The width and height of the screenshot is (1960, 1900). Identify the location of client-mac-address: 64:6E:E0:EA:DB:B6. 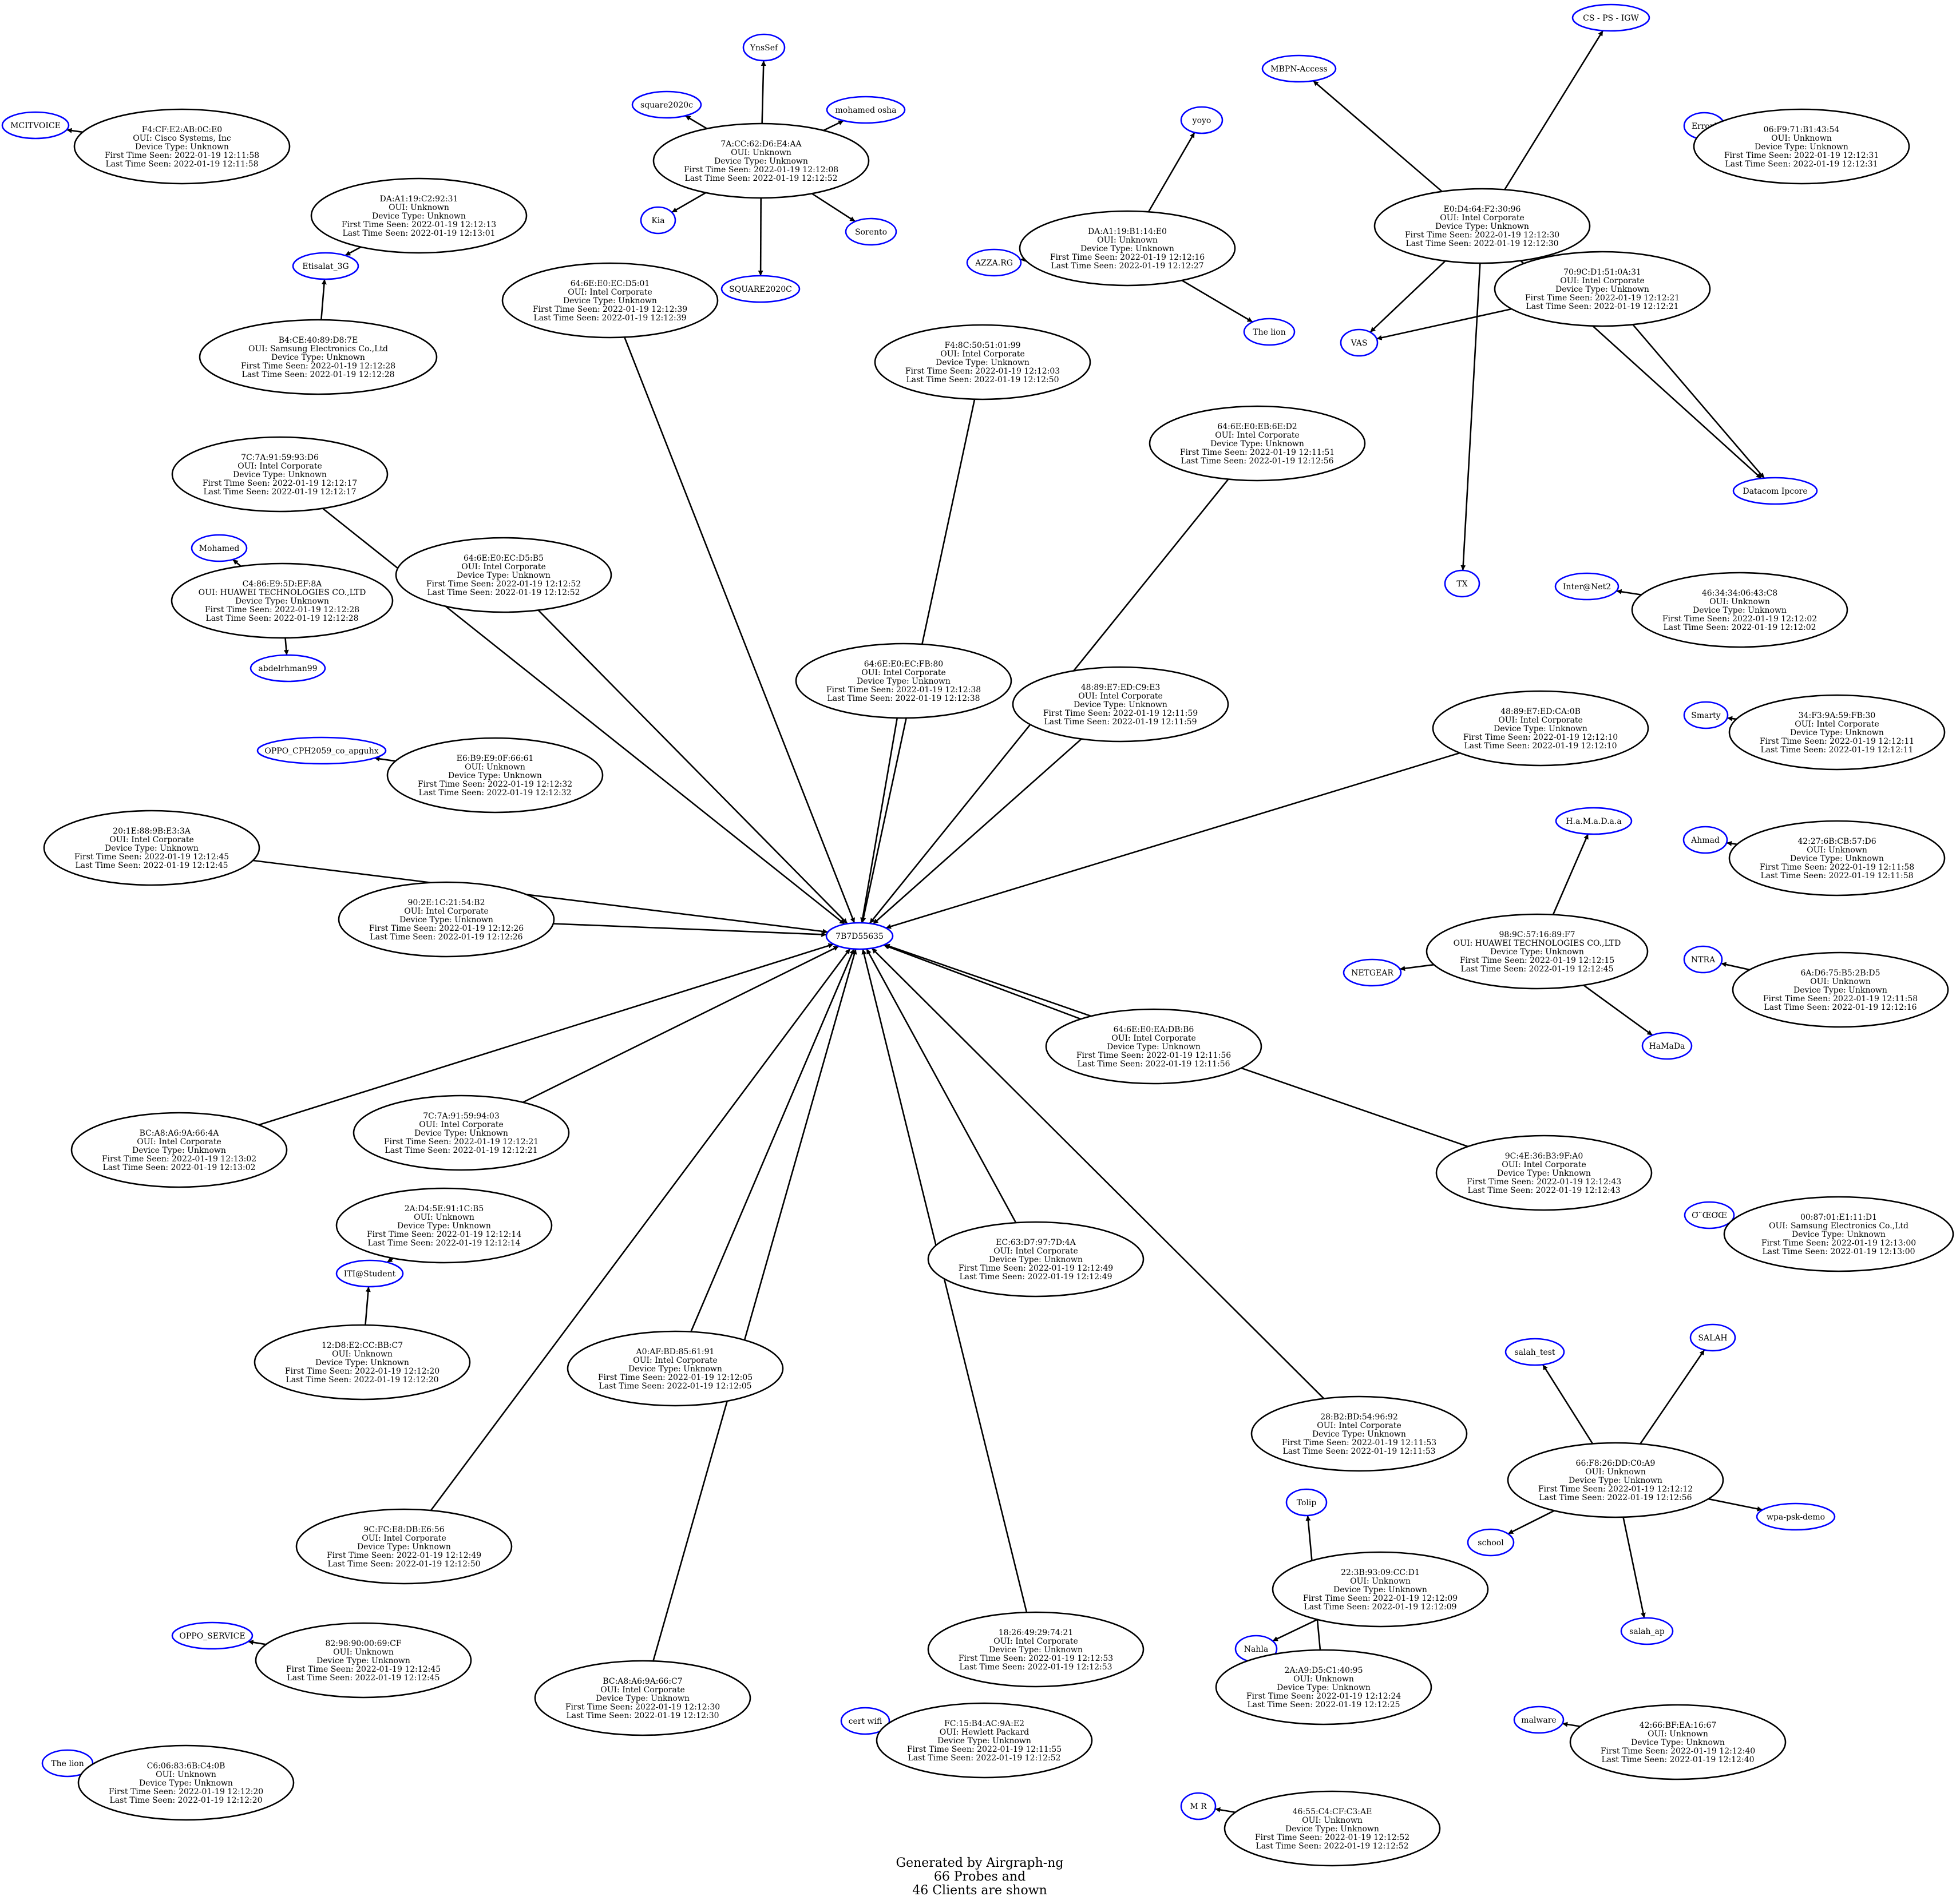
(1154, 1029).